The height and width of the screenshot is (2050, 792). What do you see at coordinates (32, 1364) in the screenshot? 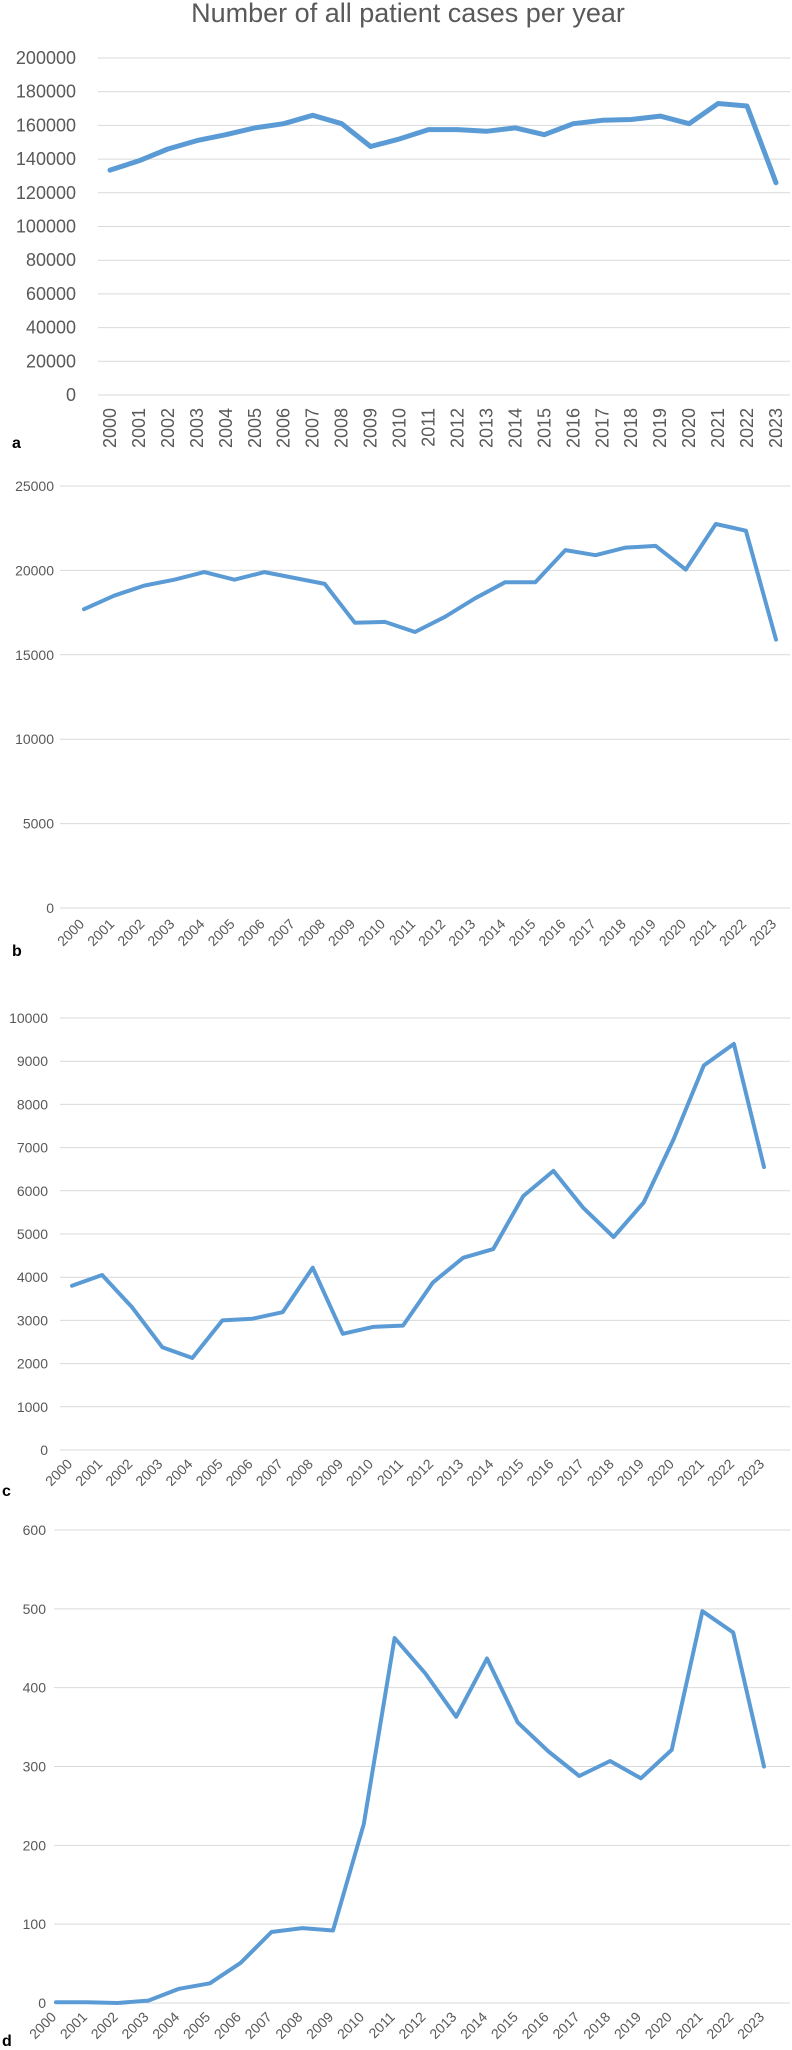
I see `y-tick-label: 2000` at bounding box center [32, 1364].